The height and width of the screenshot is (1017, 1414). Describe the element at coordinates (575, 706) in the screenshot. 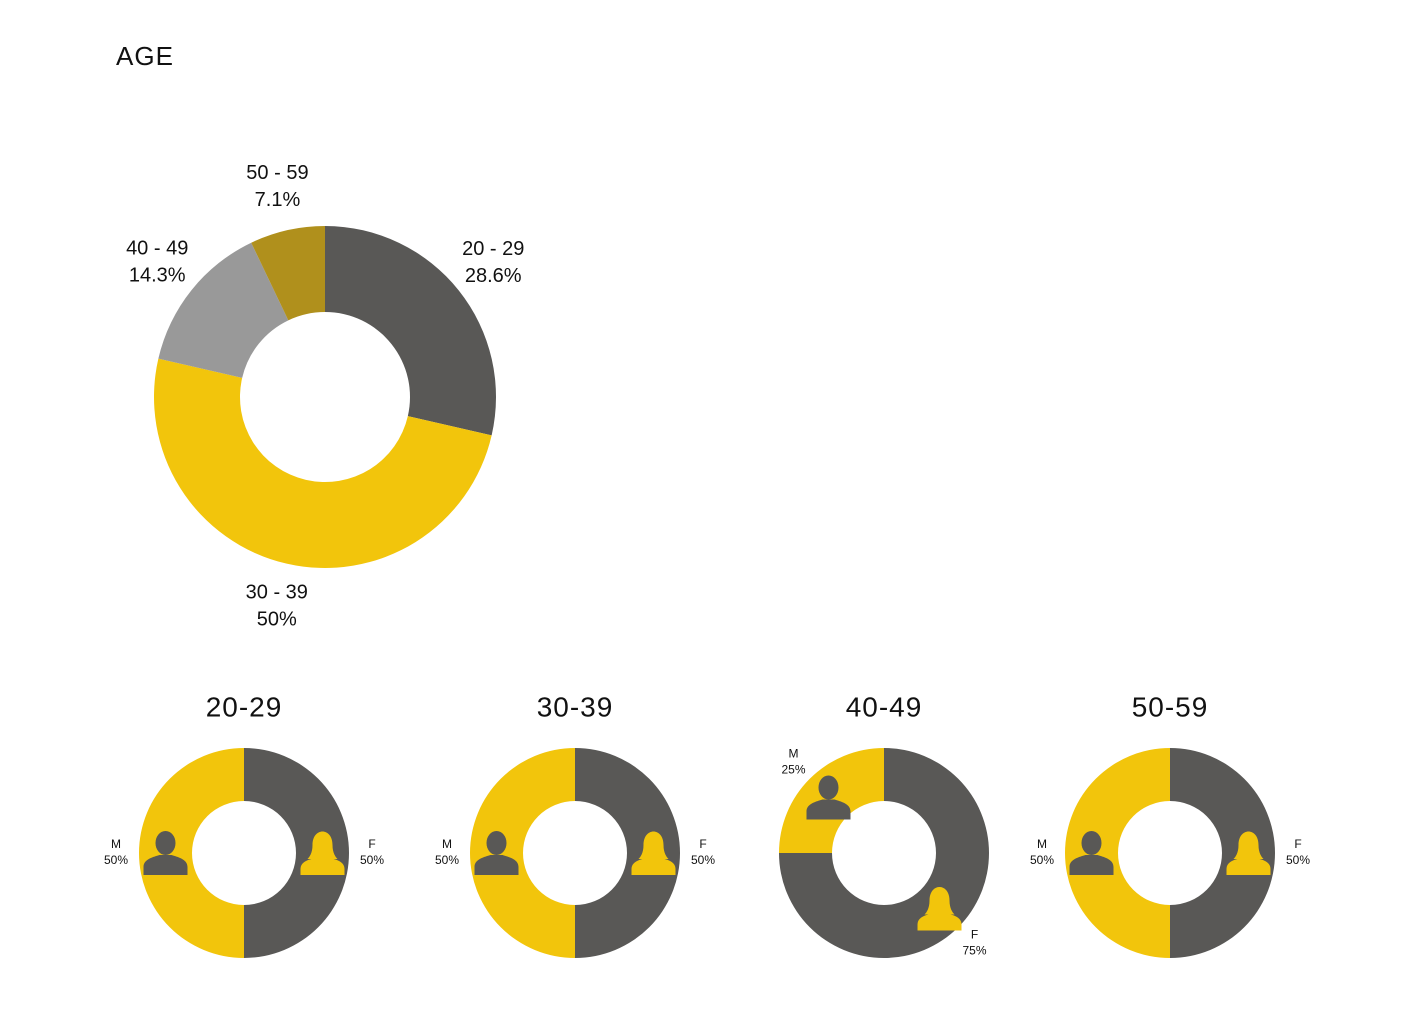

I see `chart-title: 30-39` at that location.